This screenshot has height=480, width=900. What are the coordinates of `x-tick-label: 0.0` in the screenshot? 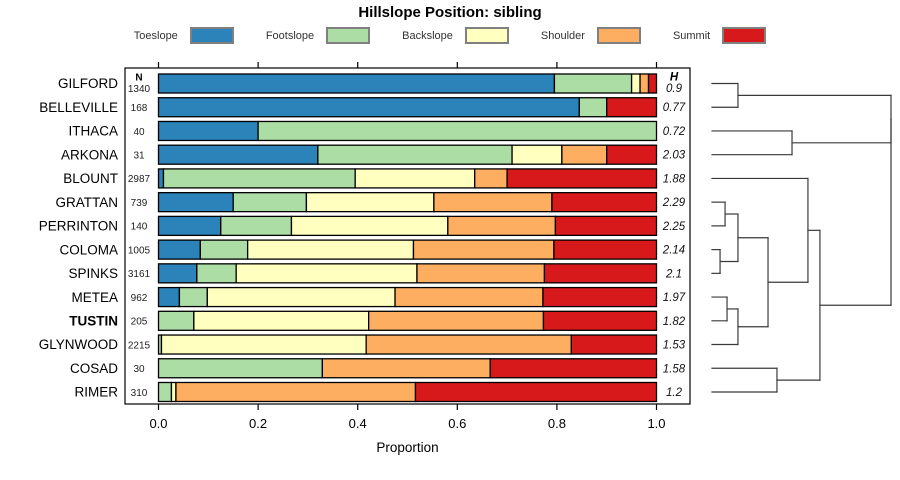 It's located at (158, 423).